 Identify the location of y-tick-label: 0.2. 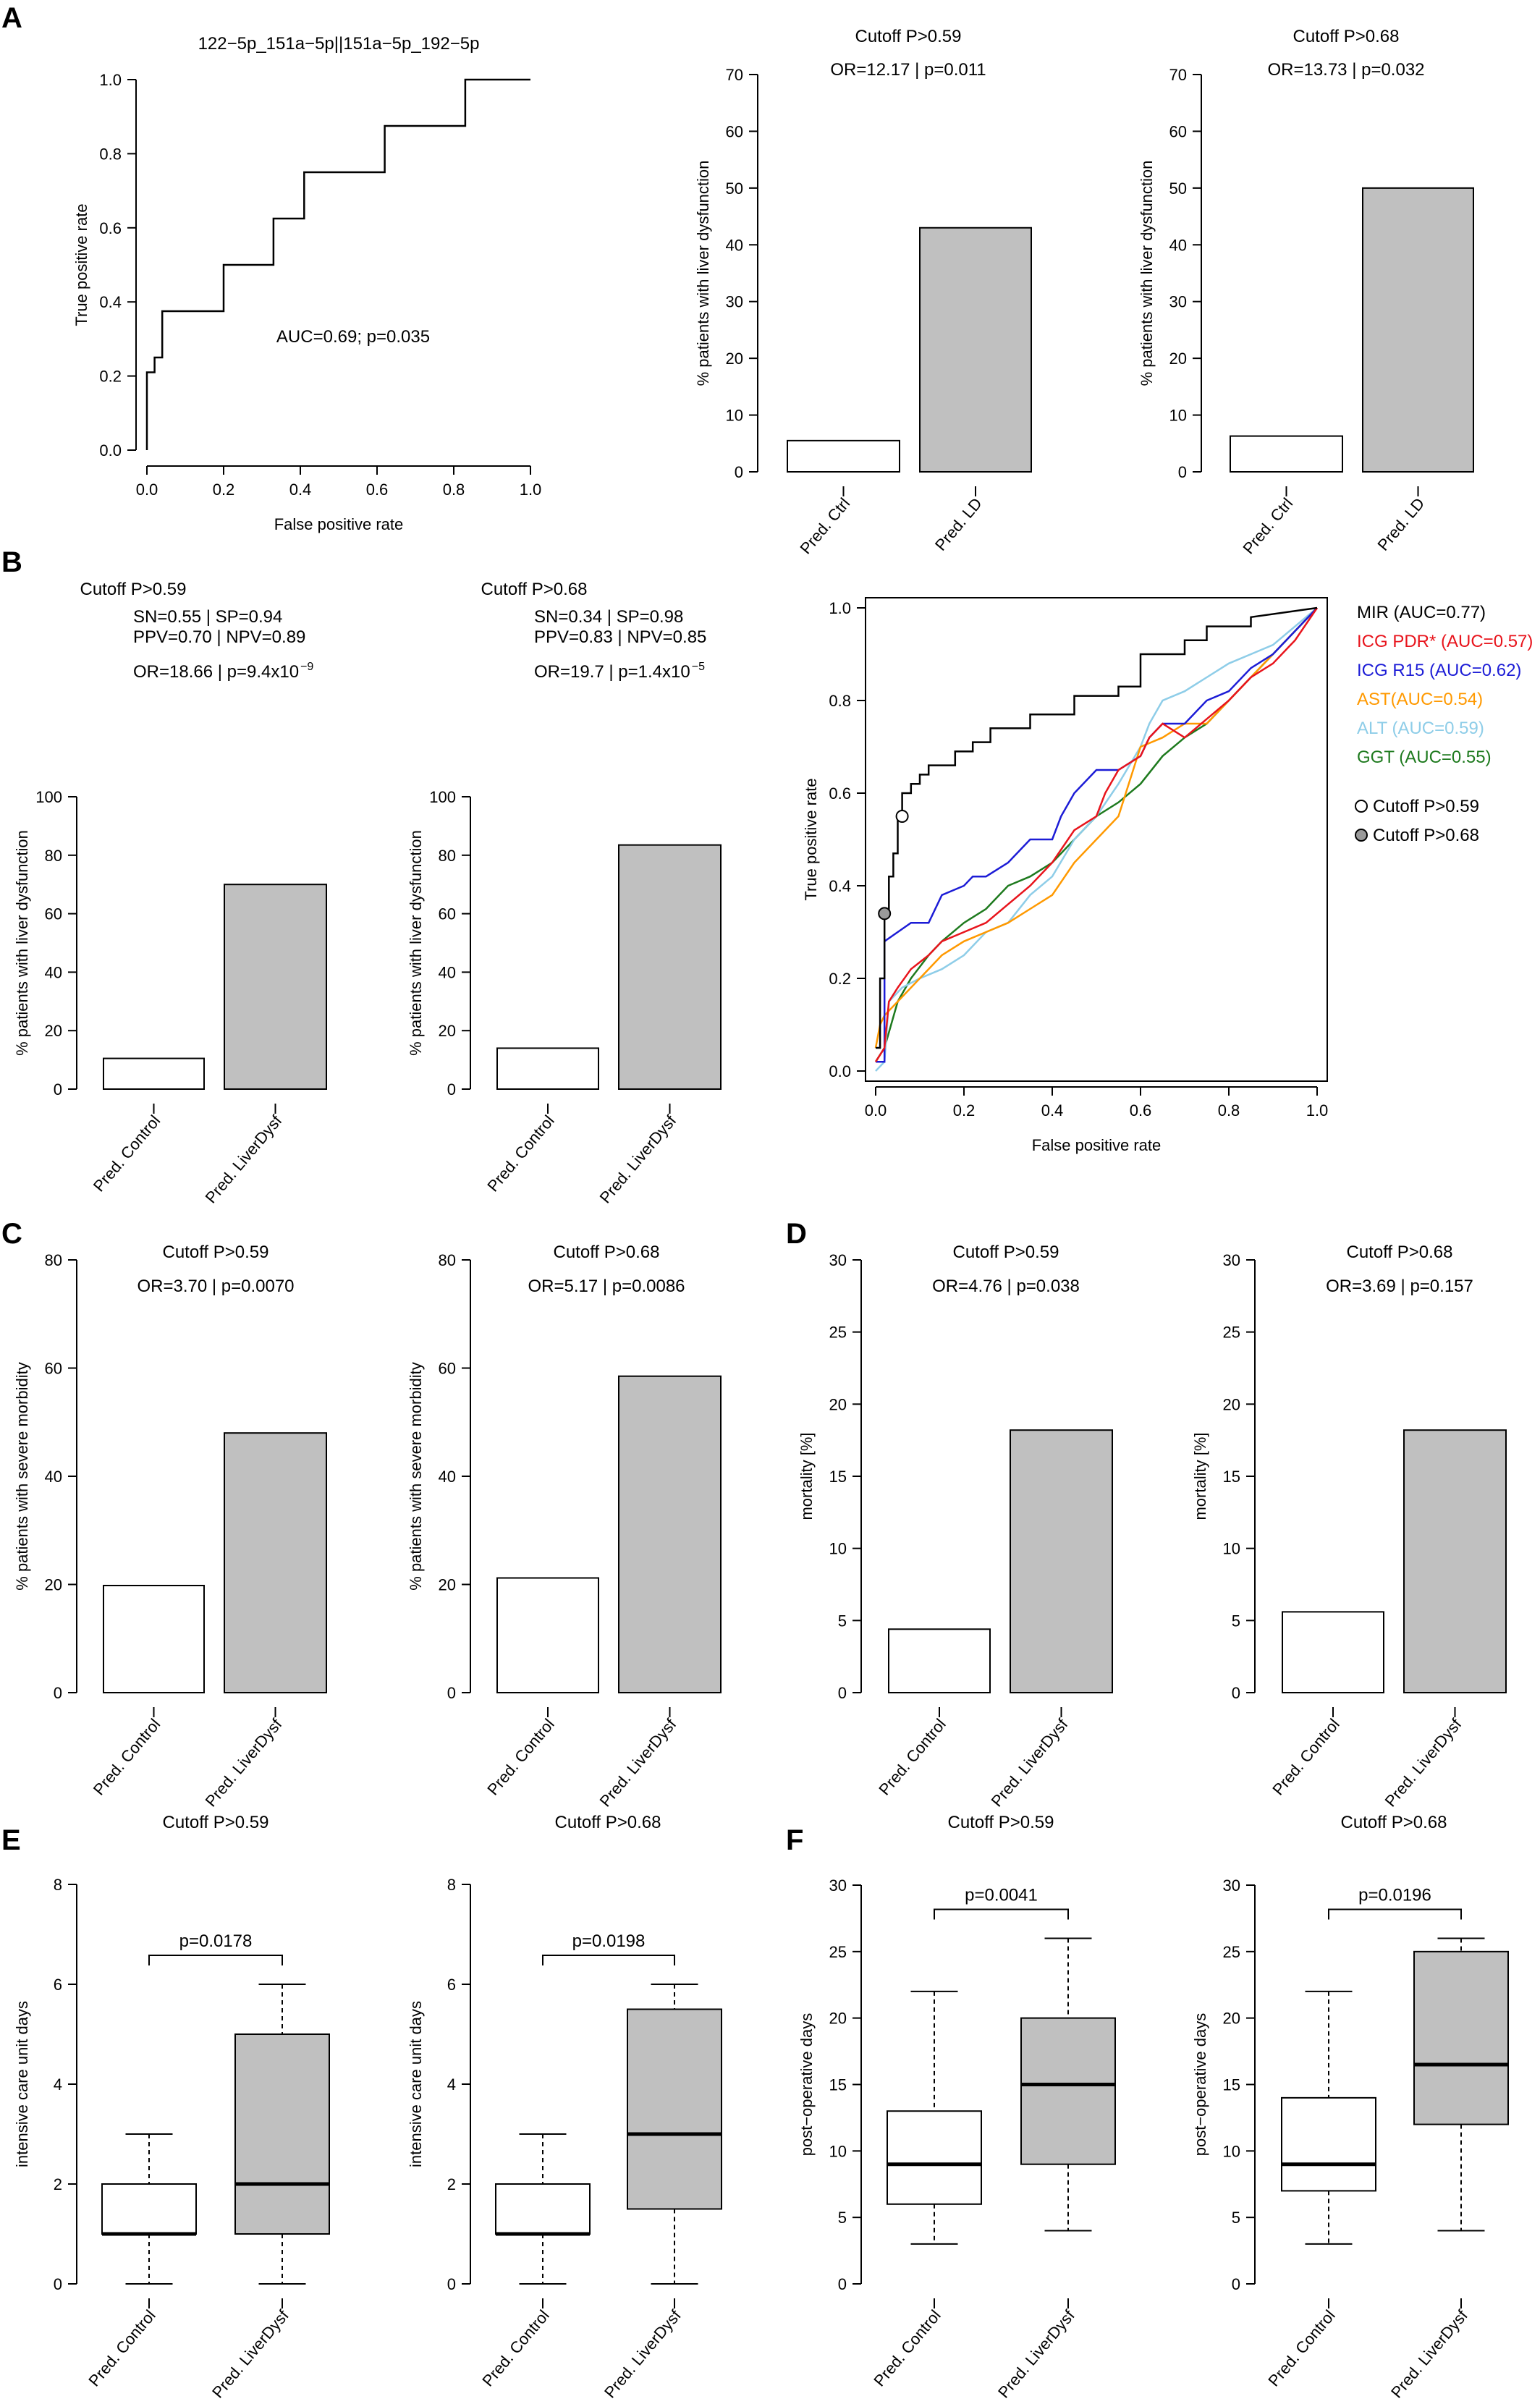
(840, 979).